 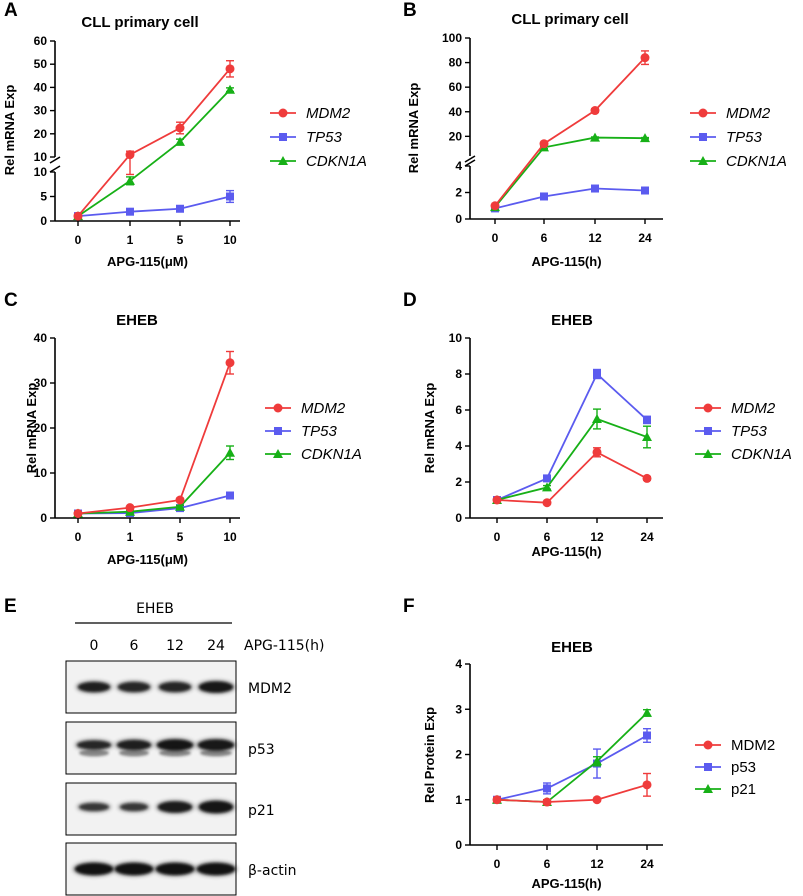 I want to click on panel-letter-b: B, so click(x=410, y=10).